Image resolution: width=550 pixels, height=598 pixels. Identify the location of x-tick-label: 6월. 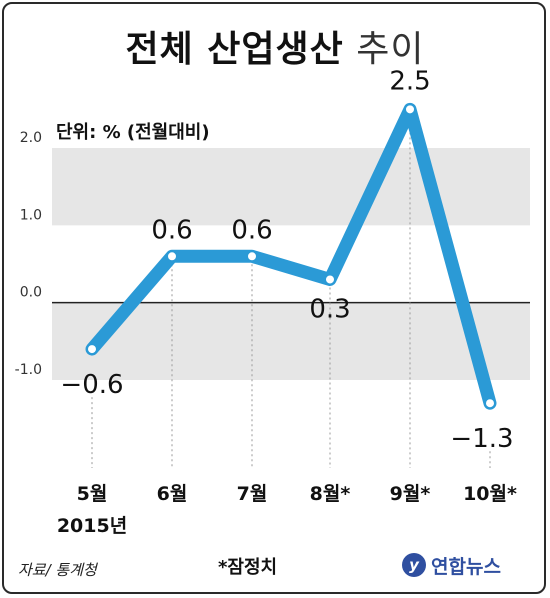
(172, 494).